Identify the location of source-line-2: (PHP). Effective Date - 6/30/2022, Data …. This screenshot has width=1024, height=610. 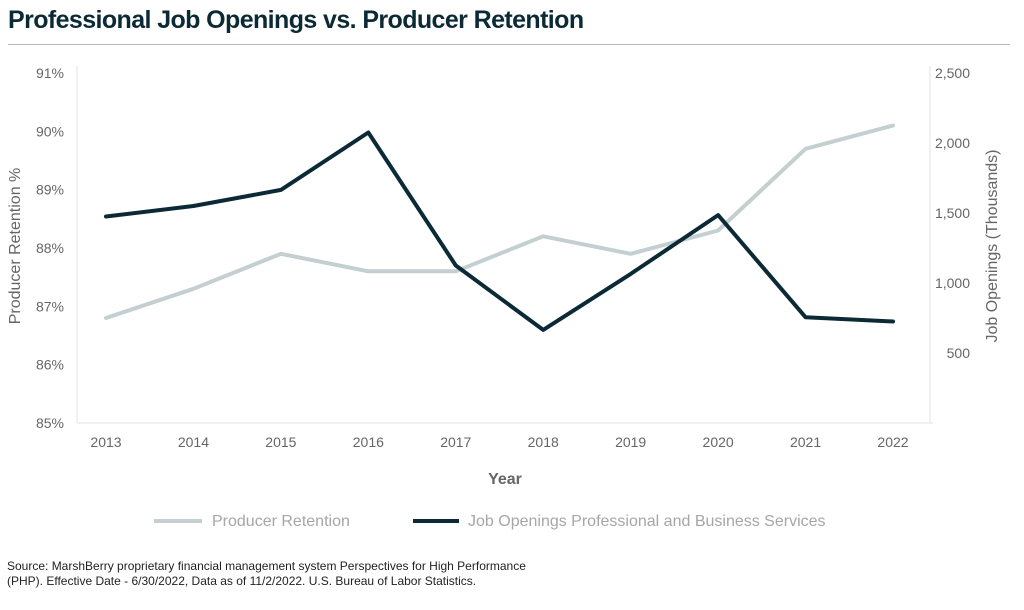
(242, 581).